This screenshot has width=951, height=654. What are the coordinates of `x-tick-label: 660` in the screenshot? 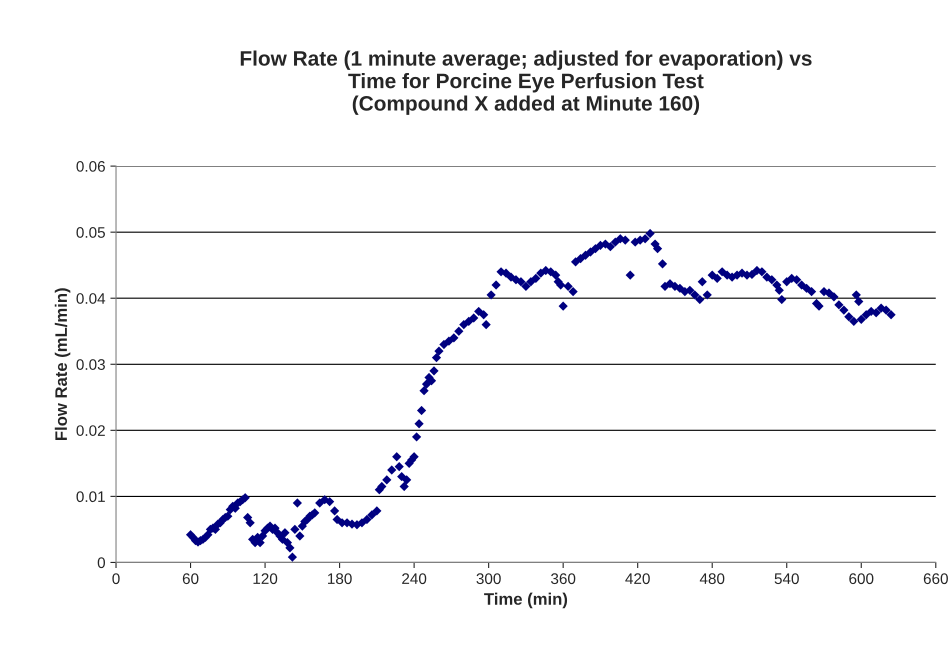 It's located at (936, 578).